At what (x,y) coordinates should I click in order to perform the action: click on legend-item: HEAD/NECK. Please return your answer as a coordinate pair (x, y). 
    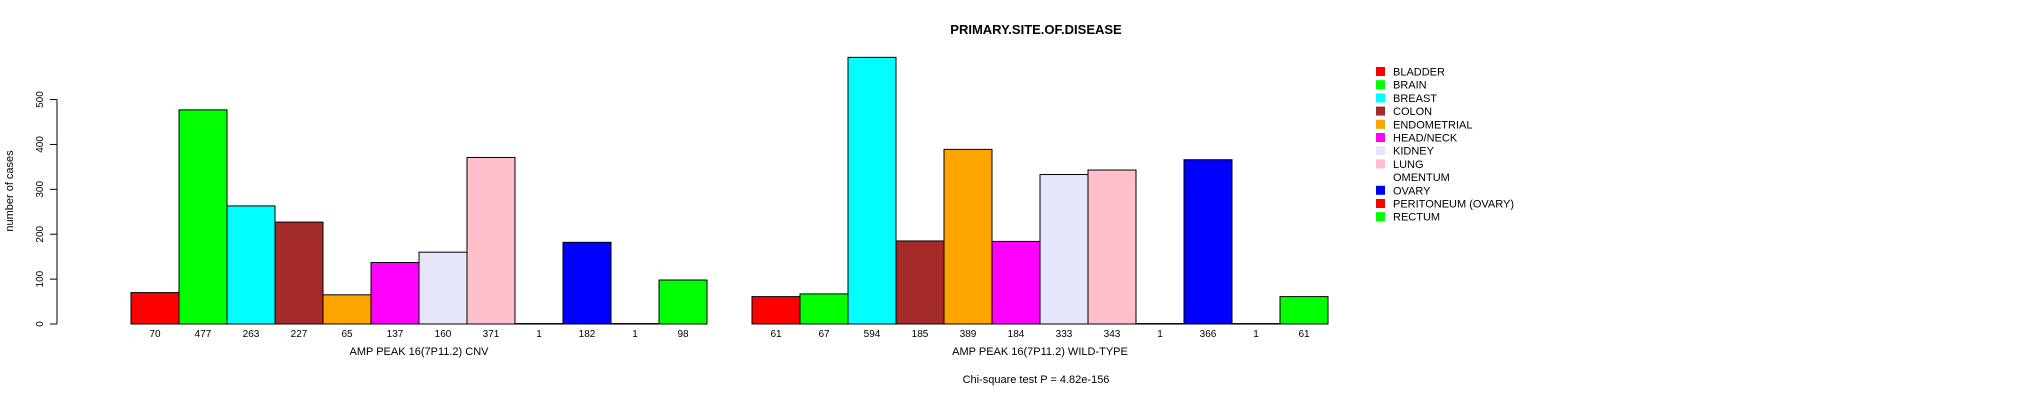
    Looking at the image, I should click on (1417, 139).